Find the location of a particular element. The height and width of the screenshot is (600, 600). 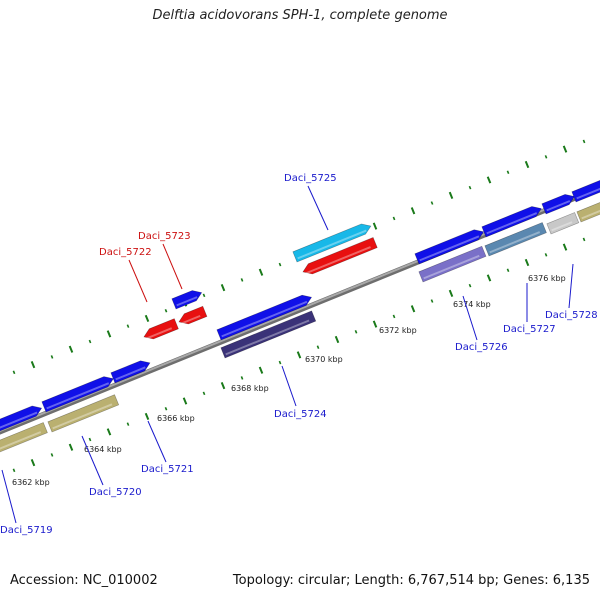

axis-tick-label: 6374 kbp is located at coordinates (472, 304).